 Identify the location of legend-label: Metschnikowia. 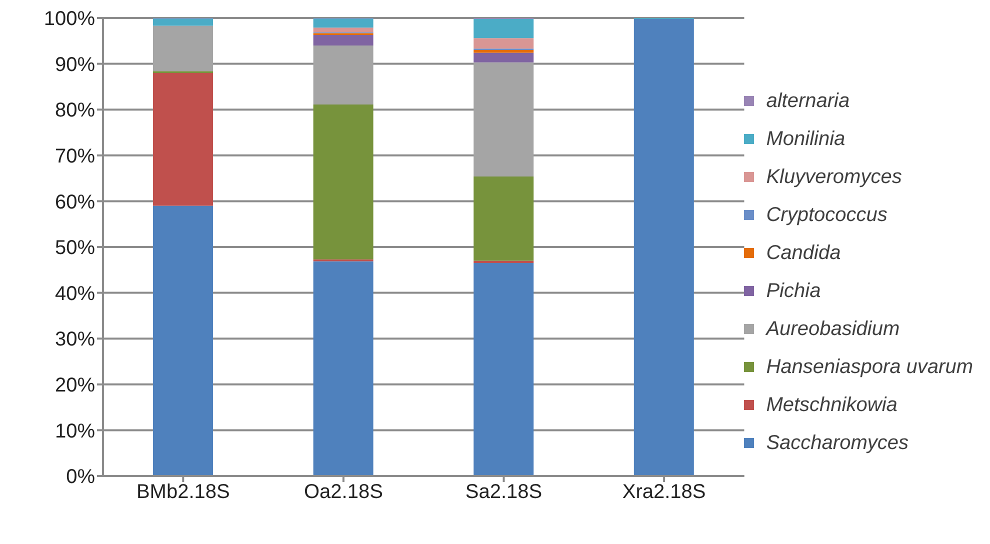
(832, 405).